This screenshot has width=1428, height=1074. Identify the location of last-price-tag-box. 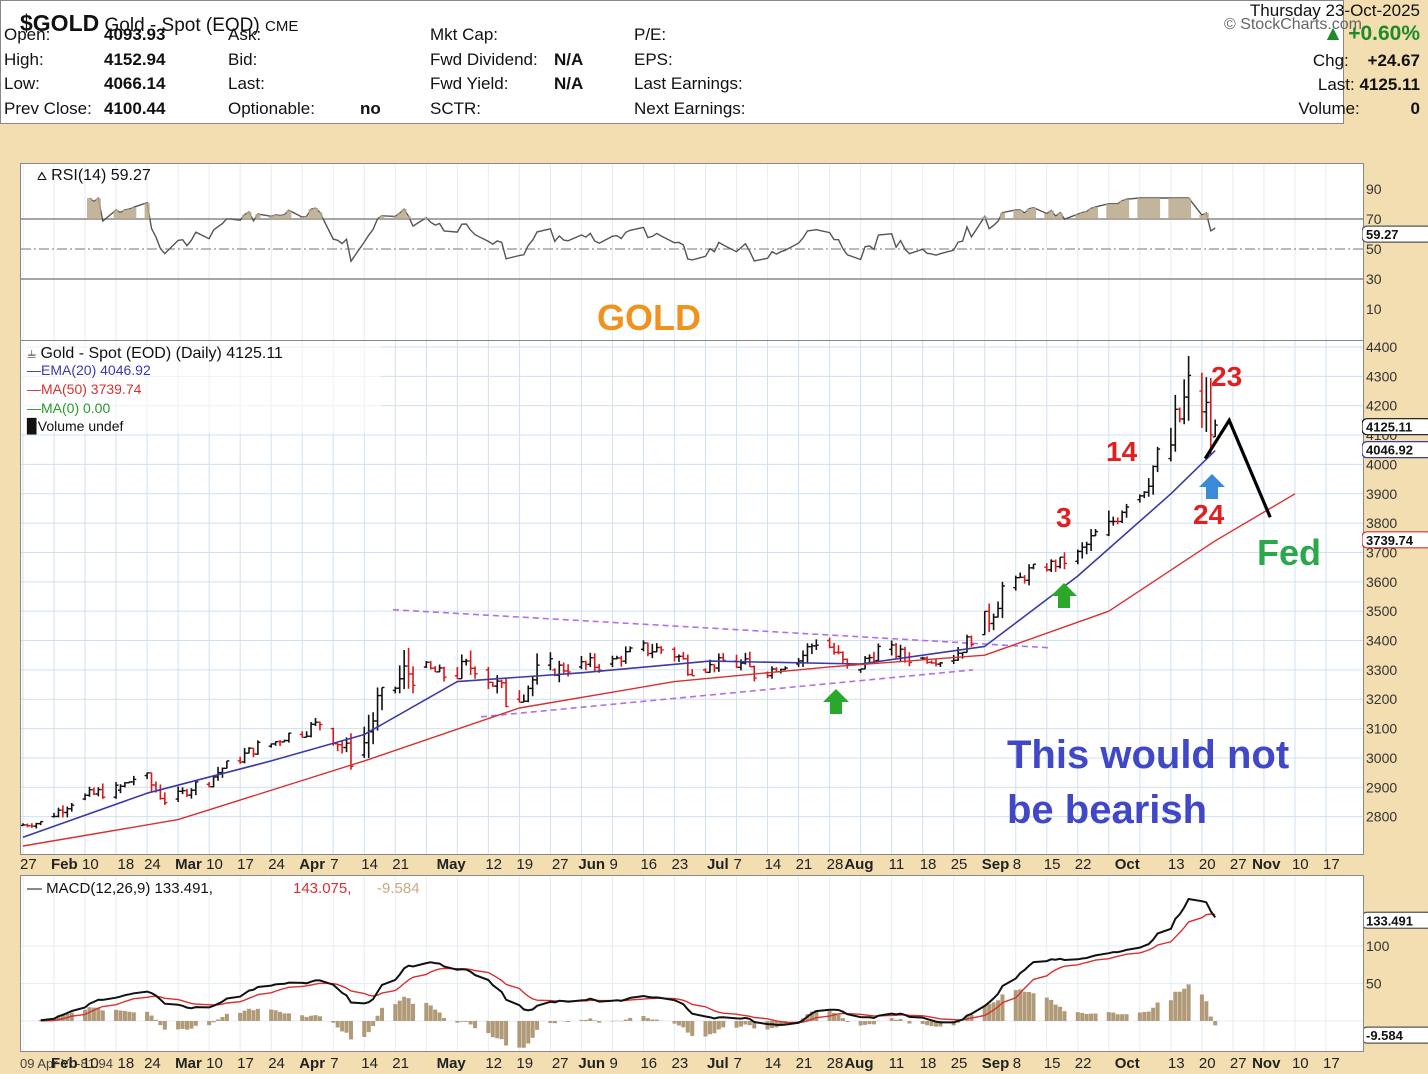
(1395, 427).